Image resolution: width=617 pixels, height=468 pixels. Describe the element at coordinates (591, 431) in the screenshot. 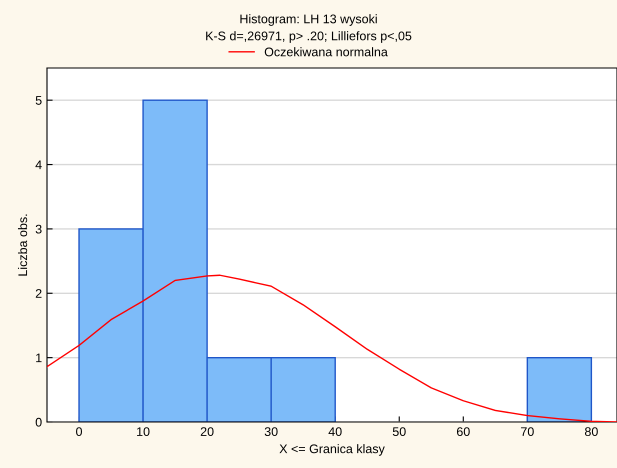

I see `x-tick-label: 80` at that location.